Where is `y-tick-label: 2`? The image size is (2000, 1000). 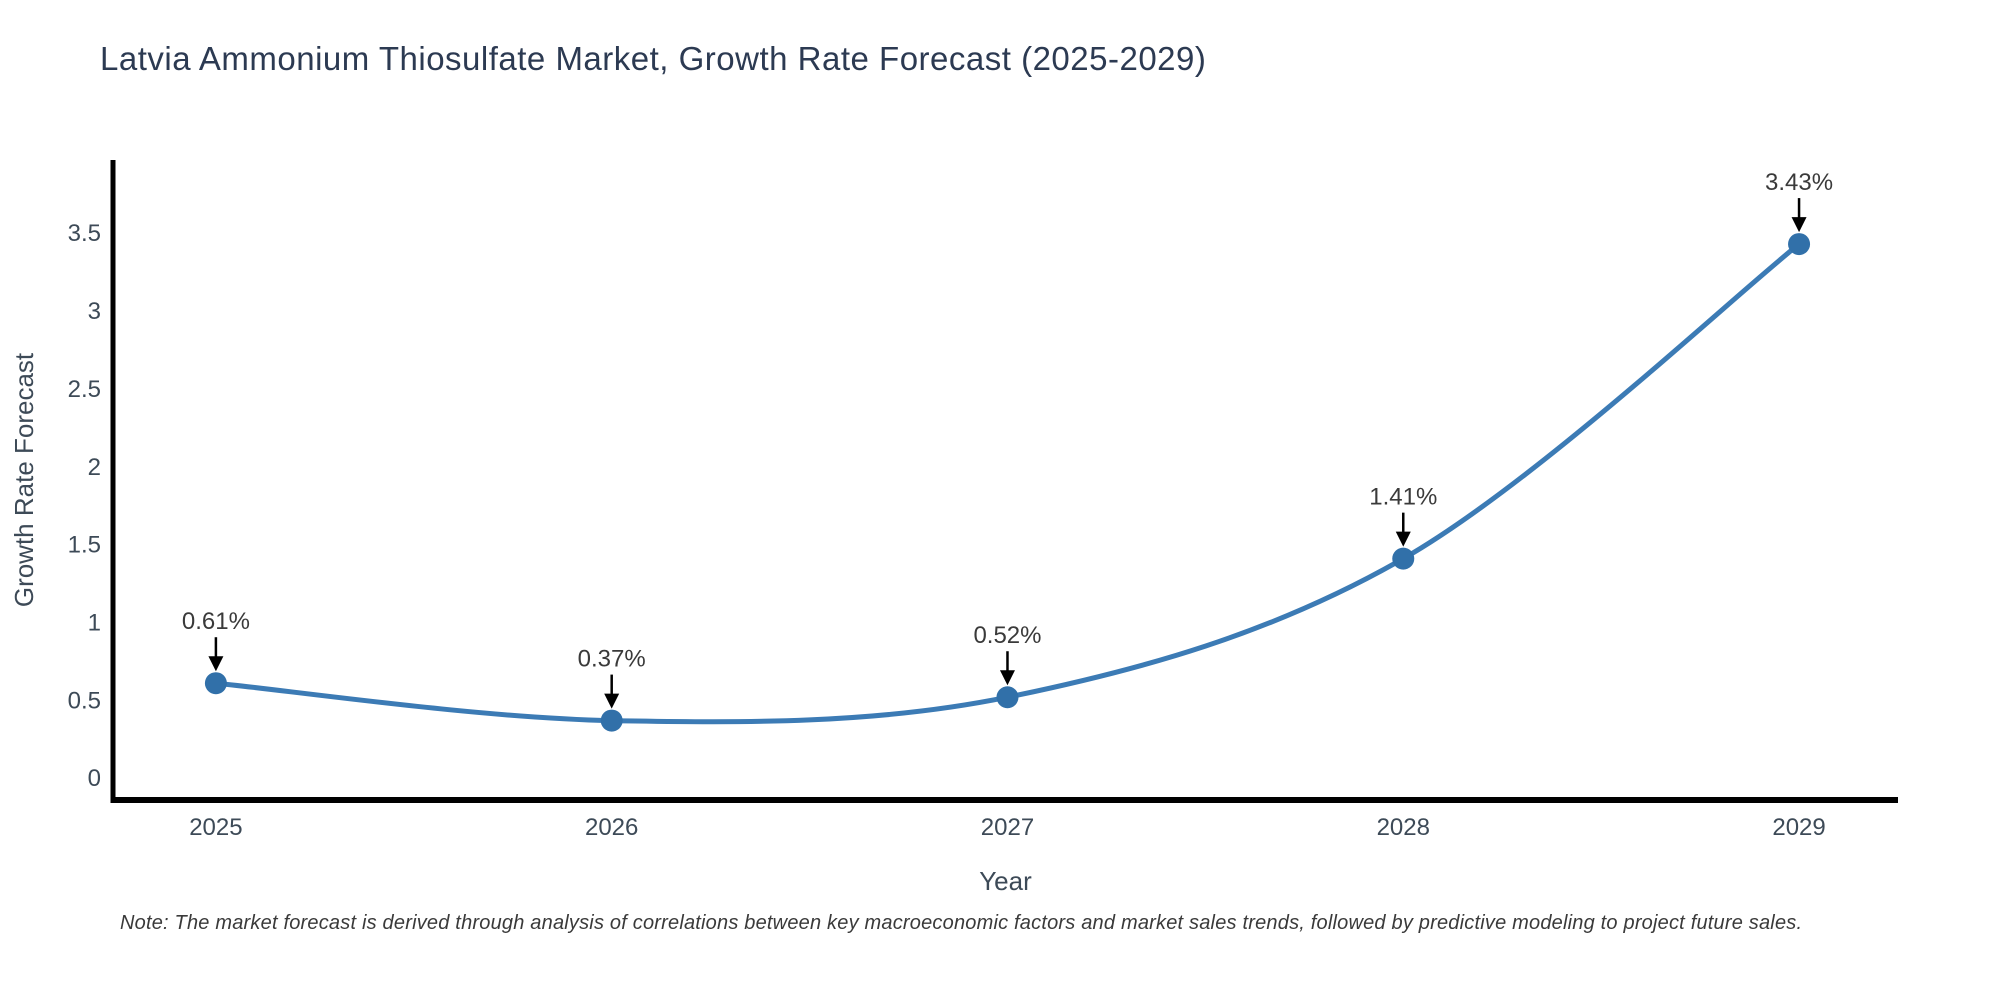 y-tick-label: 2 is located at coordinates (94, 467).